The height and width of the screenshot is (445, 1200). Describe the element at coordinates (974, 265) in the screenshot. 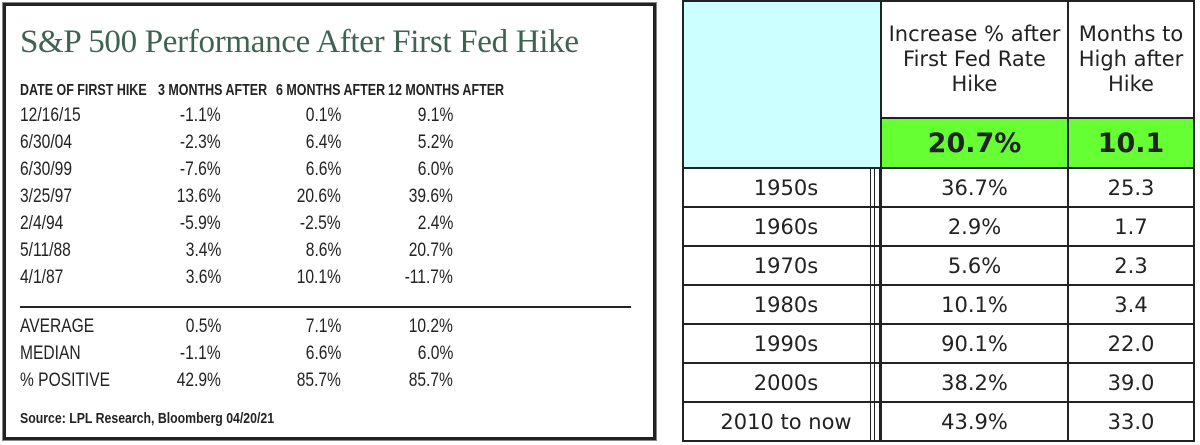

I see `increase-value: 5.6%` at that location.